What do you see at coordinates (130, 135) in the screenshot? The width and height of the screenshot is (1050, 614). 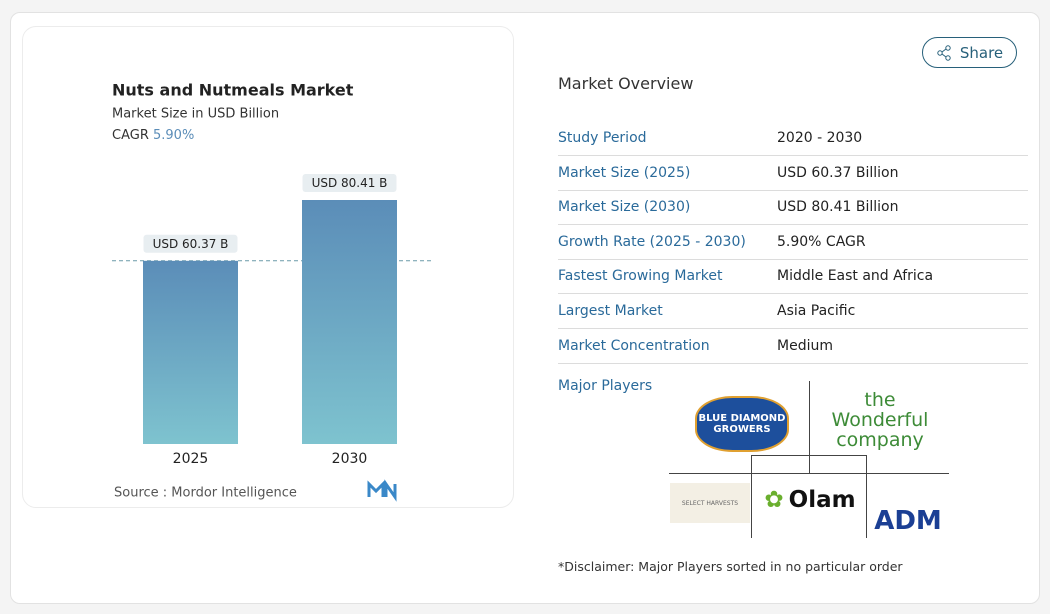 I see `cagr-label: CAGR` at bounding box center [130, 135].